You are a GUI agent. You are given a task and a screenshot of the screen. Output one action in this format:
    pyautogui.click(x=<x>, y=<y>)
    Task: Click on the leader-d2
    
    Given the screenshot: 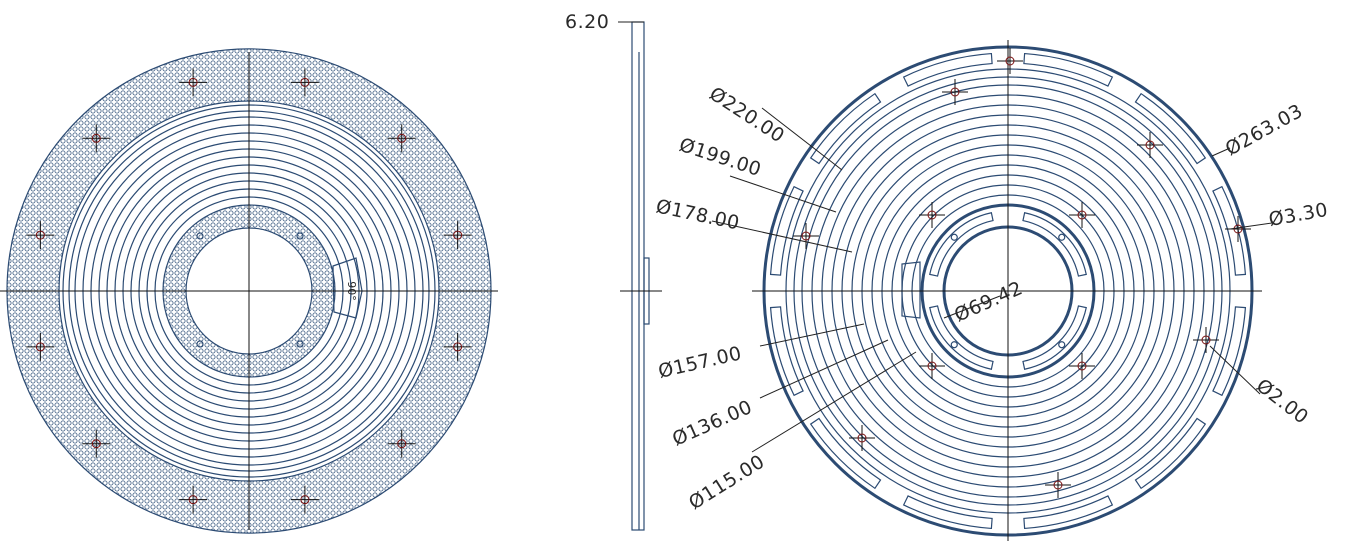 What is the action you would take?
    pyautogui.click(x=1235, y=370)
    